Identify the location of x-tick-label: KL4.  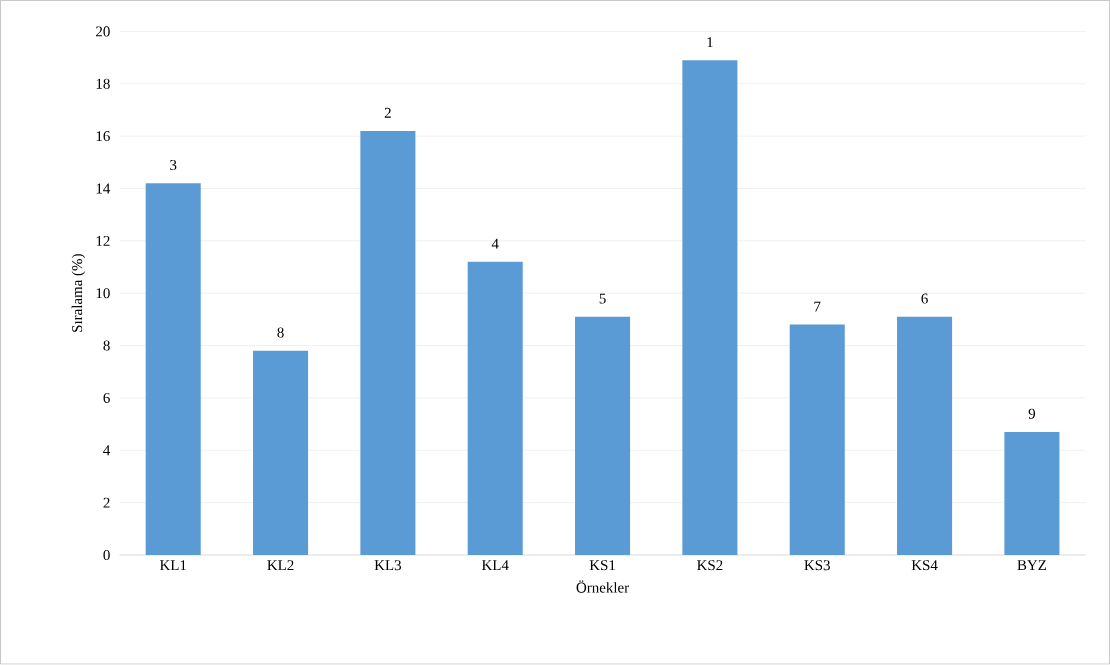
(495, 565).